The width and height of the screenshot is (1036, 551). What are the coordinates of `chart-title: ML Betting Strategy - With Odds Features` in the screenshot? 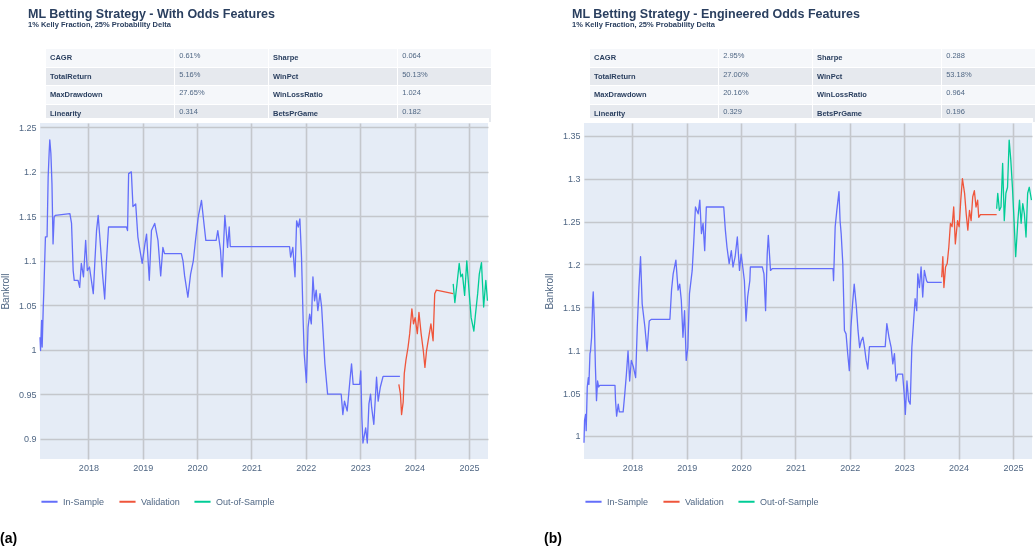 It's located at (151, 14).